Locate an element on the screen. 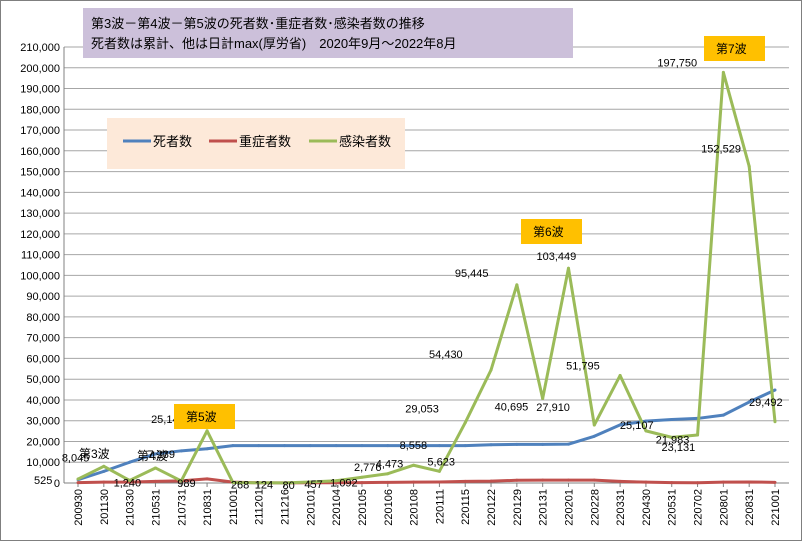 The image size is (802, 541). y-tick-label: 130,000 is located at coordinates (40, 214).